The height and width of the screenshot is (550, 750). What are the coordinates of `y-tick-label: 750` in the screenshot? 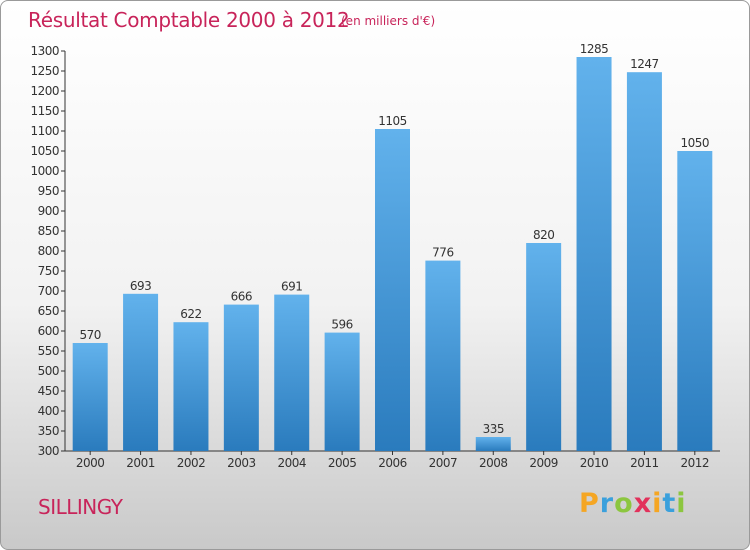 It's located at (48, 271).